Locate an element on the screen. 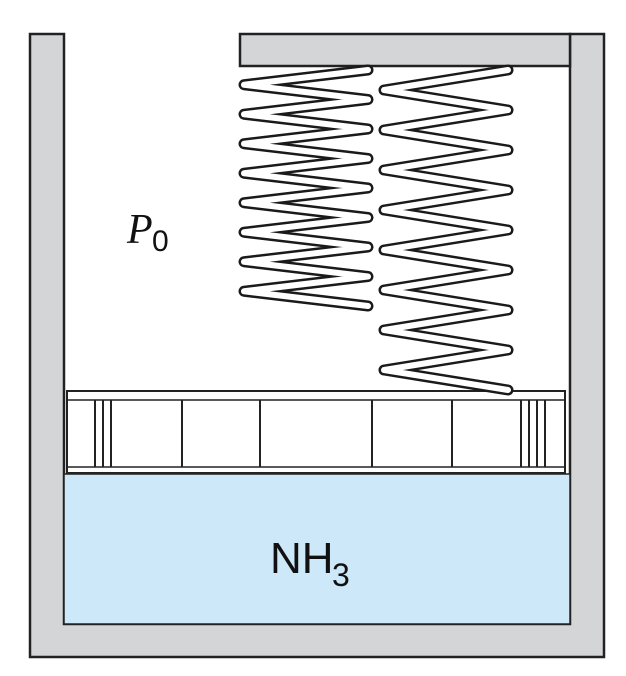  spring-left is located at coordinates (306, 188).